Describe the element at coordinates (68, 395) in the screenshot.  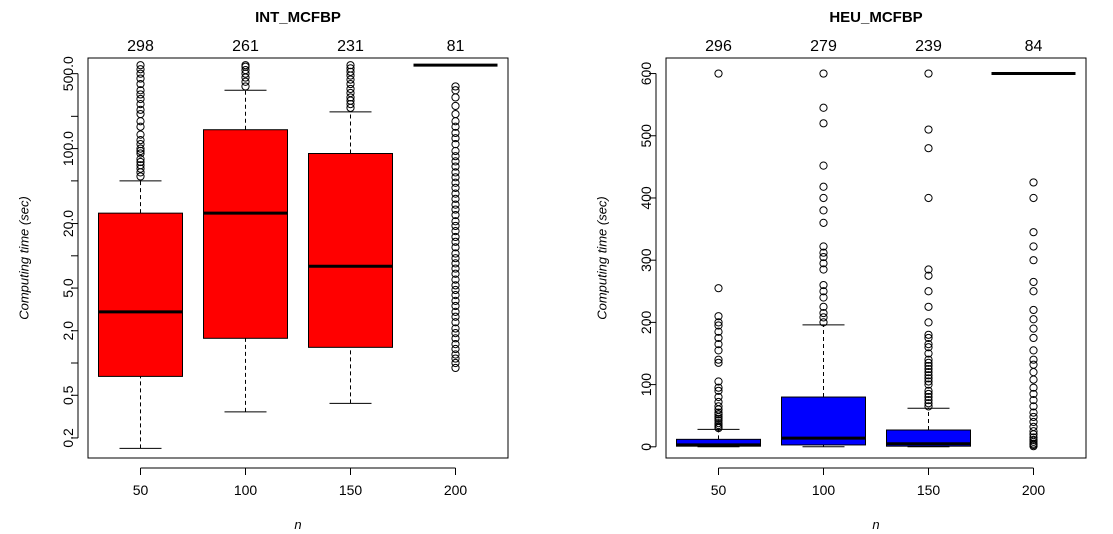
I see `y-tick-label: 0.5` at that location.